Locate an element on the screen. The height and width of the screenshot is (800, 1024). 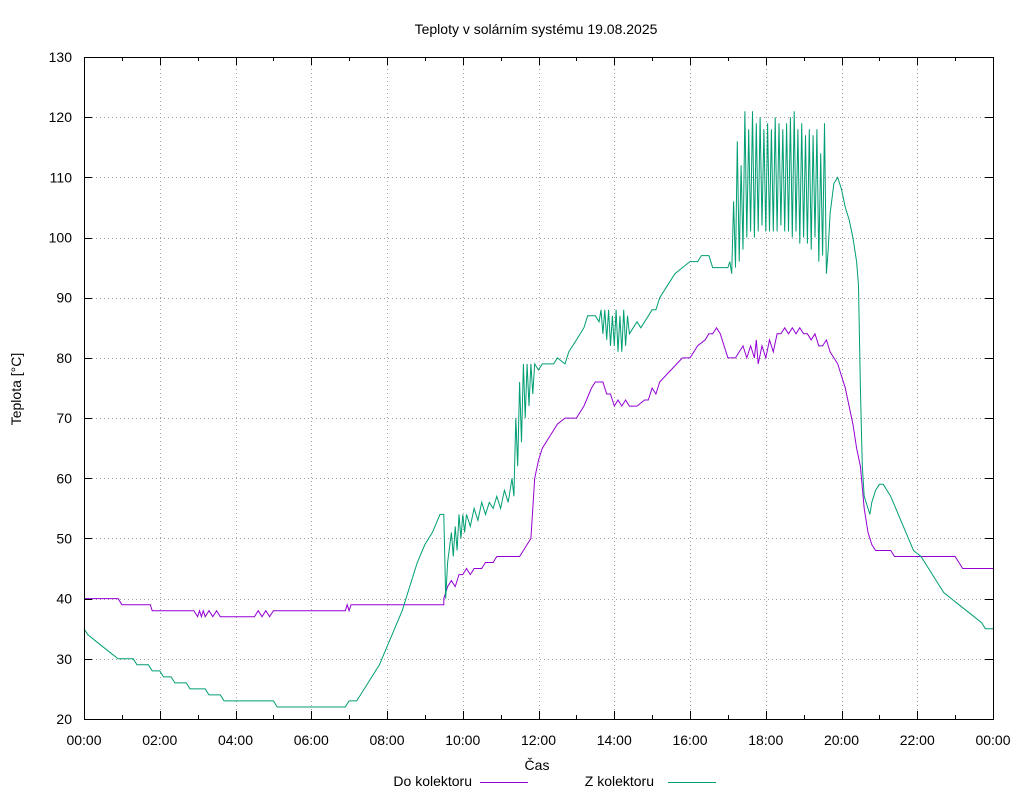
legend: Do kolektoru Z kolektoru is located at coordinates (554, 781).